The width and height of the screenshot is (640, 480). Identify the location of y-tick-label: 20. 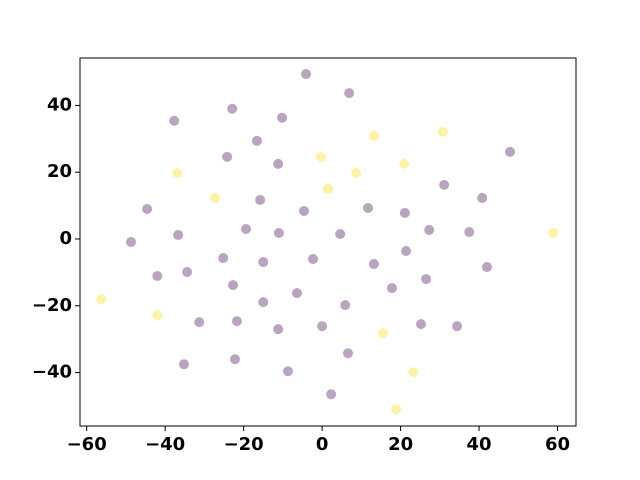
(59, 171).